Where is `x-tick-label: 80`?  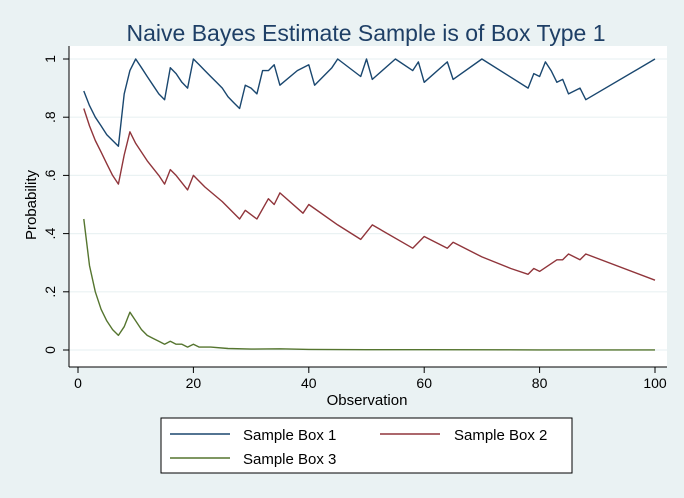
x-tick-label: 80 is located at coordinates (540, 383).